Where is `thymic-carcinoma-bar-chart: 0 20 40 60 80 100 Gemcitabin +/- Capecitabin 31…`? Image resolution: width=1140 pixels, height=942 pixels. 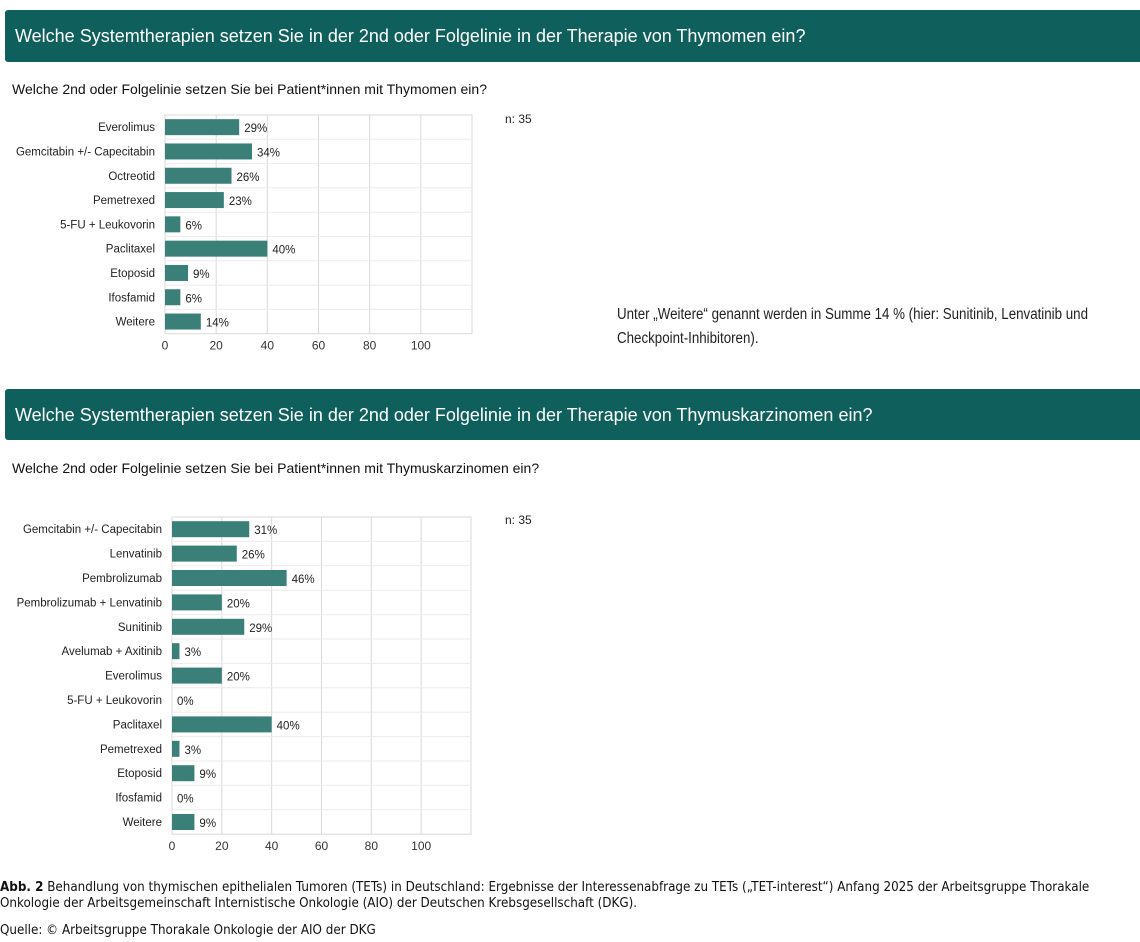
thymic-carcinoma-bar-chart: 0 20 40 60 80 100 Gemcitabin +/- Capecitabin 31… is located at coordinates (244, 684).